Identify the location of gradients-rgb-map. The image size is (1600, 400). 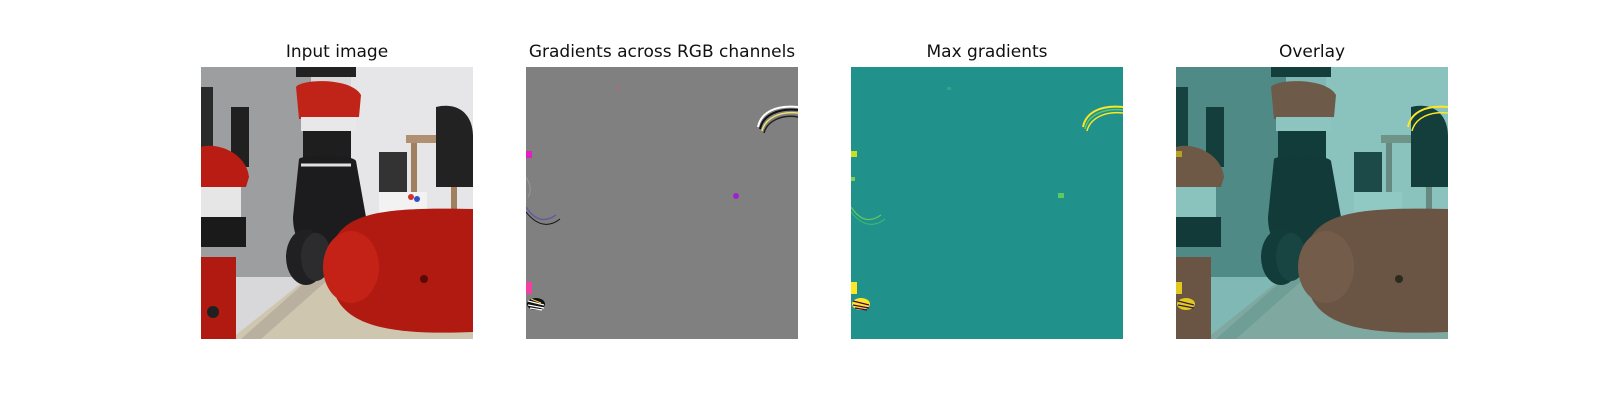
(662, 203).